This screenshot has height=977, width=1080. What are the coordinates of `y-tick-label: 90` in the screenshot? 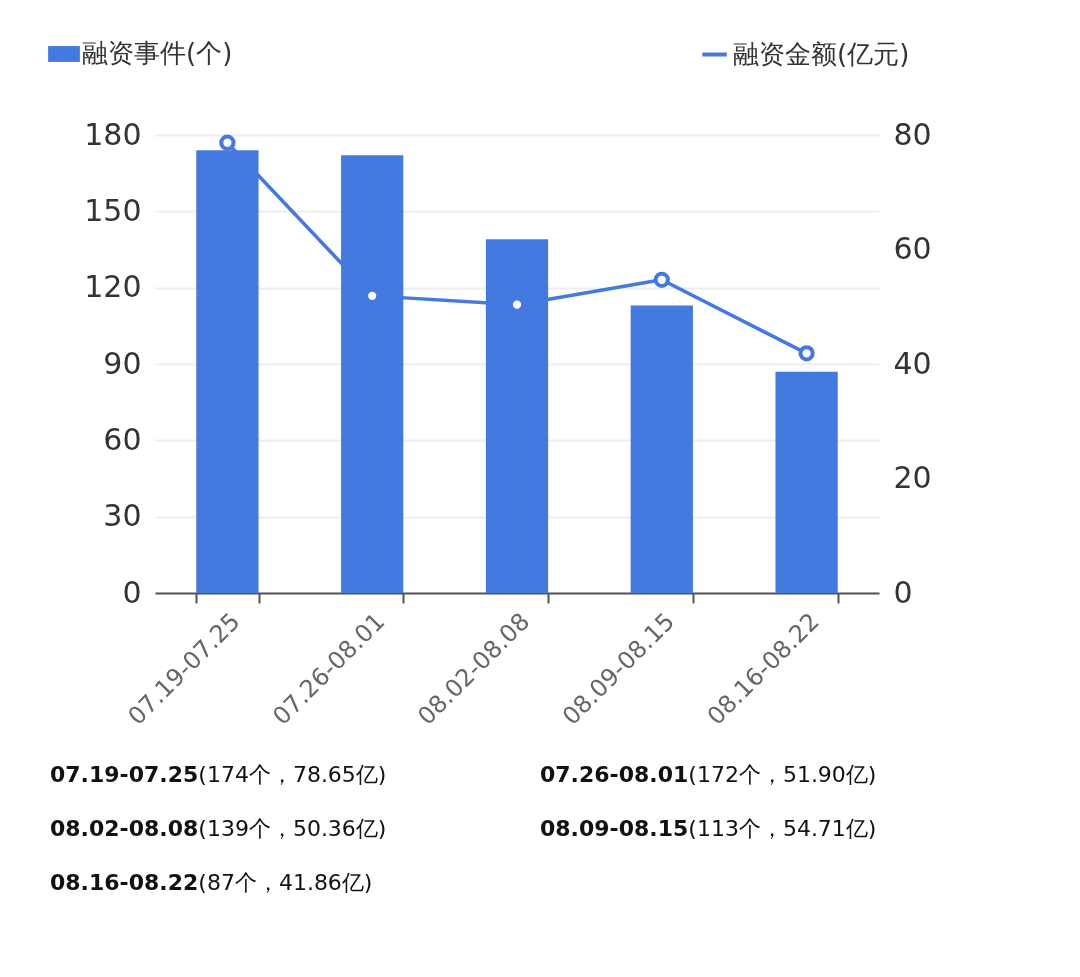 It's located at (122, 363).